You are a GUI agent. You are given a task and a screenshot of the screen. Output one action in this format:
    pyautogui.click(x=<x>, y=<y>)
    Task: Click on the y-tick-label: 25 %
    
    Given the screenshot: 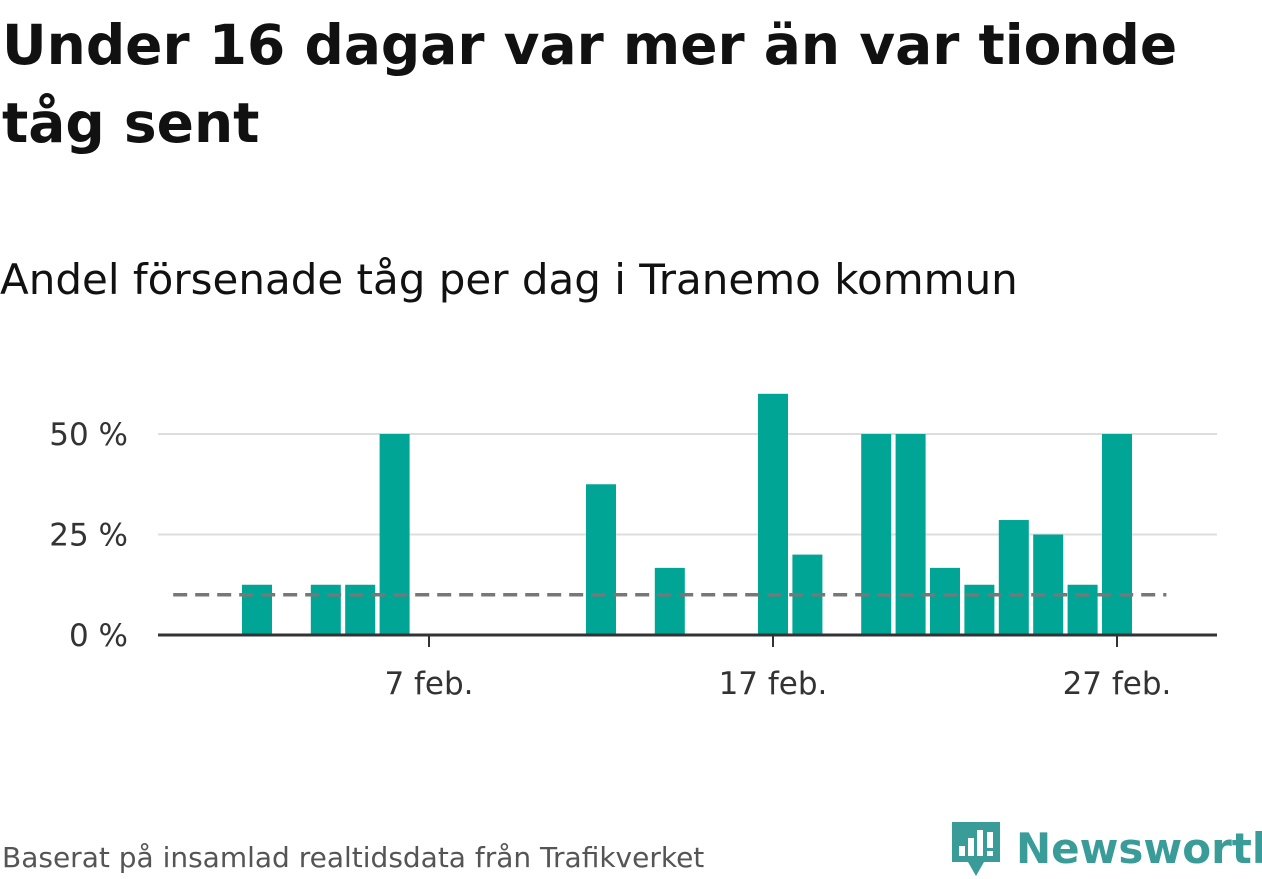 What is the action you would take?
    pyautogui.click(x=88, y=536)
    